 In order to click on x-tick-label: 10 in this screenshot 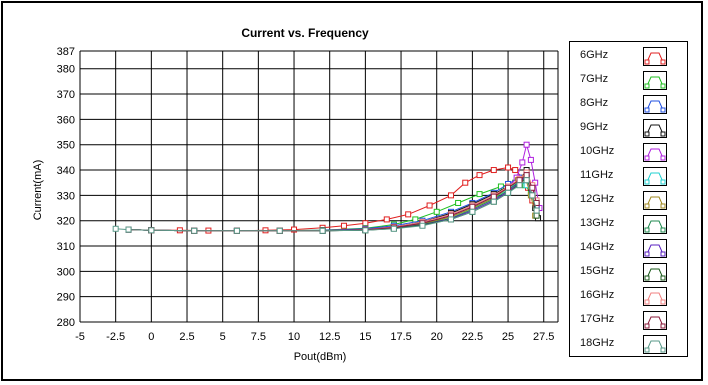, I will do `click(294, 337)`.